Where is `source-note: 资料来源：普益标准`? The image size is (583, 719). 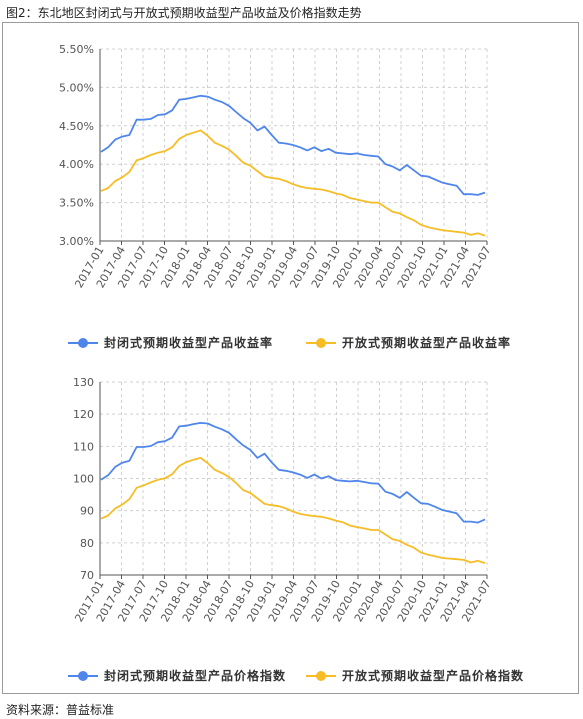
source-note: 资料来源：普益标准 is located at coordinates (60, 710).